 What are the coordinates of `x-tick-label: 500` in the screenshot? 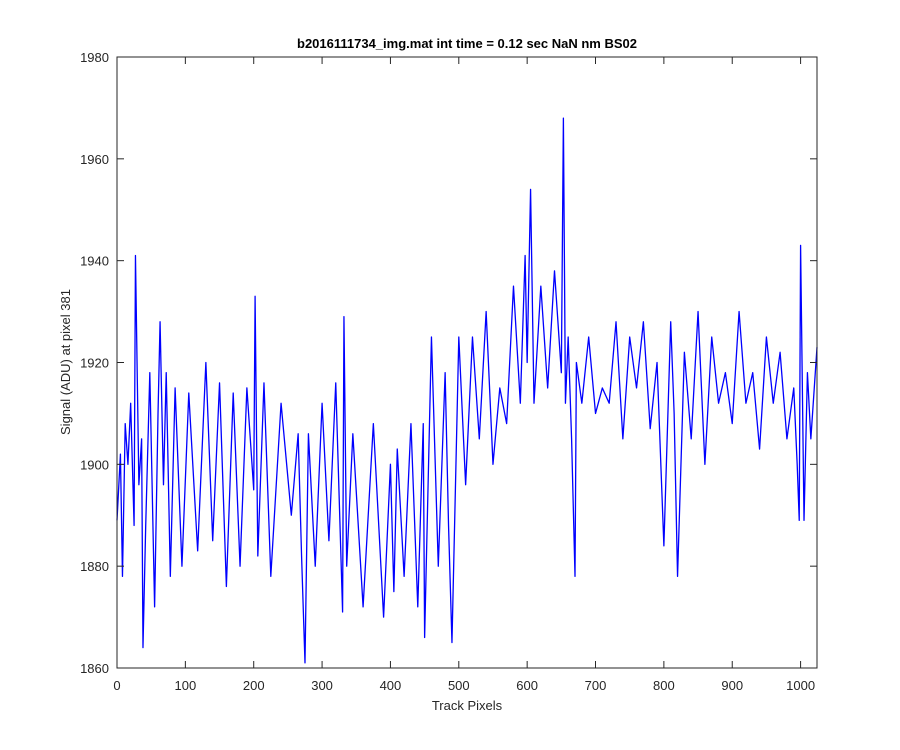 It's located at (459, 685).